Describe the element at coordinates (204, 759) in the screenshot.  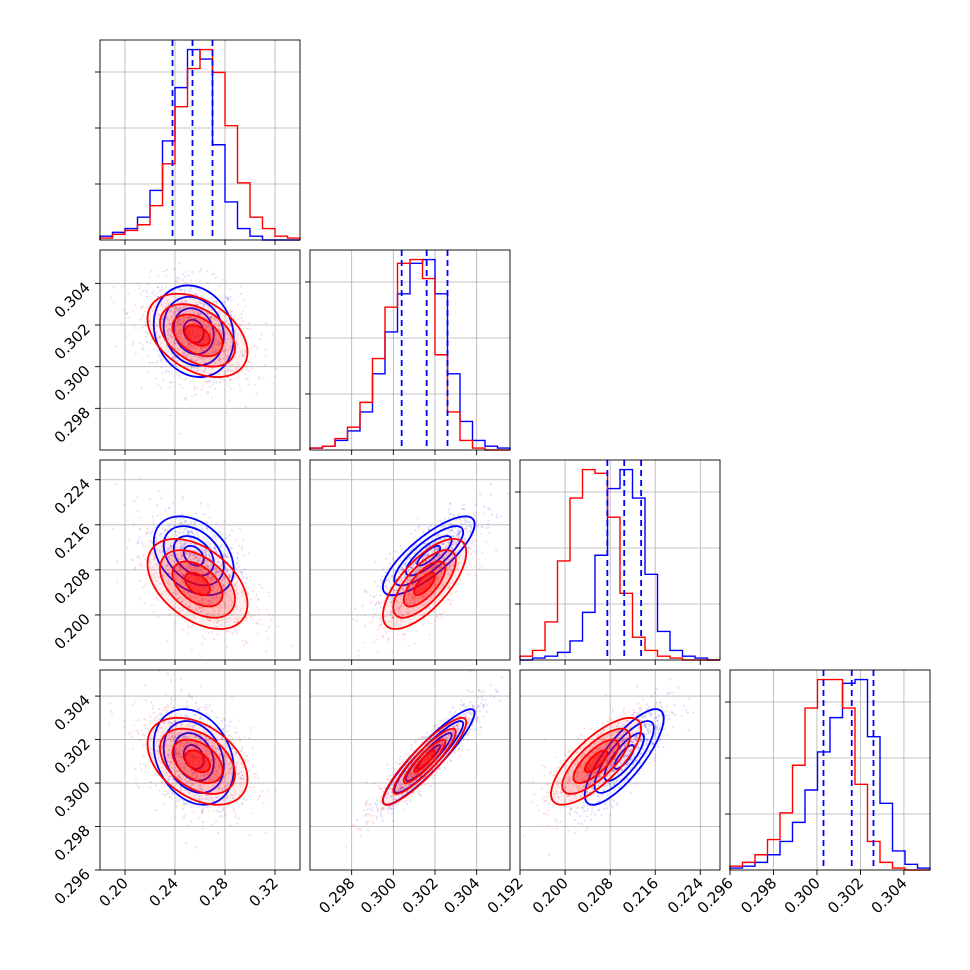
I see `panel-content` at that location.